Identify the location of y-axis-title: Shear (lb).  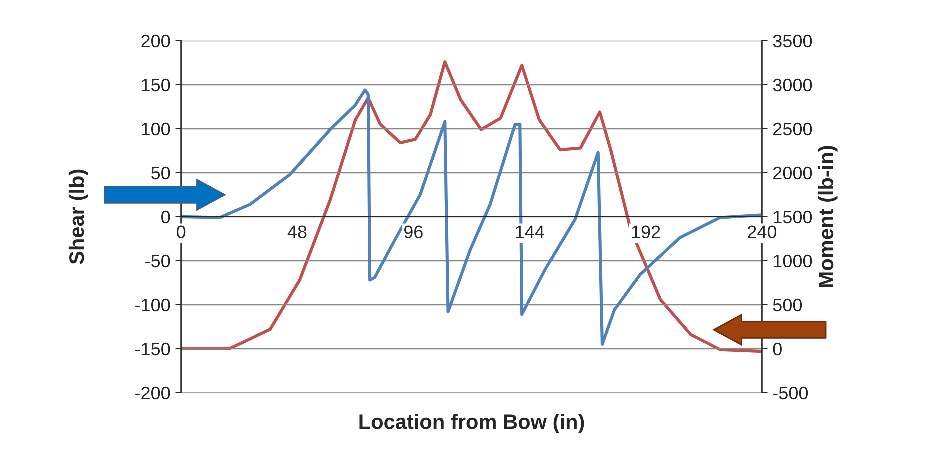
(78, 217).